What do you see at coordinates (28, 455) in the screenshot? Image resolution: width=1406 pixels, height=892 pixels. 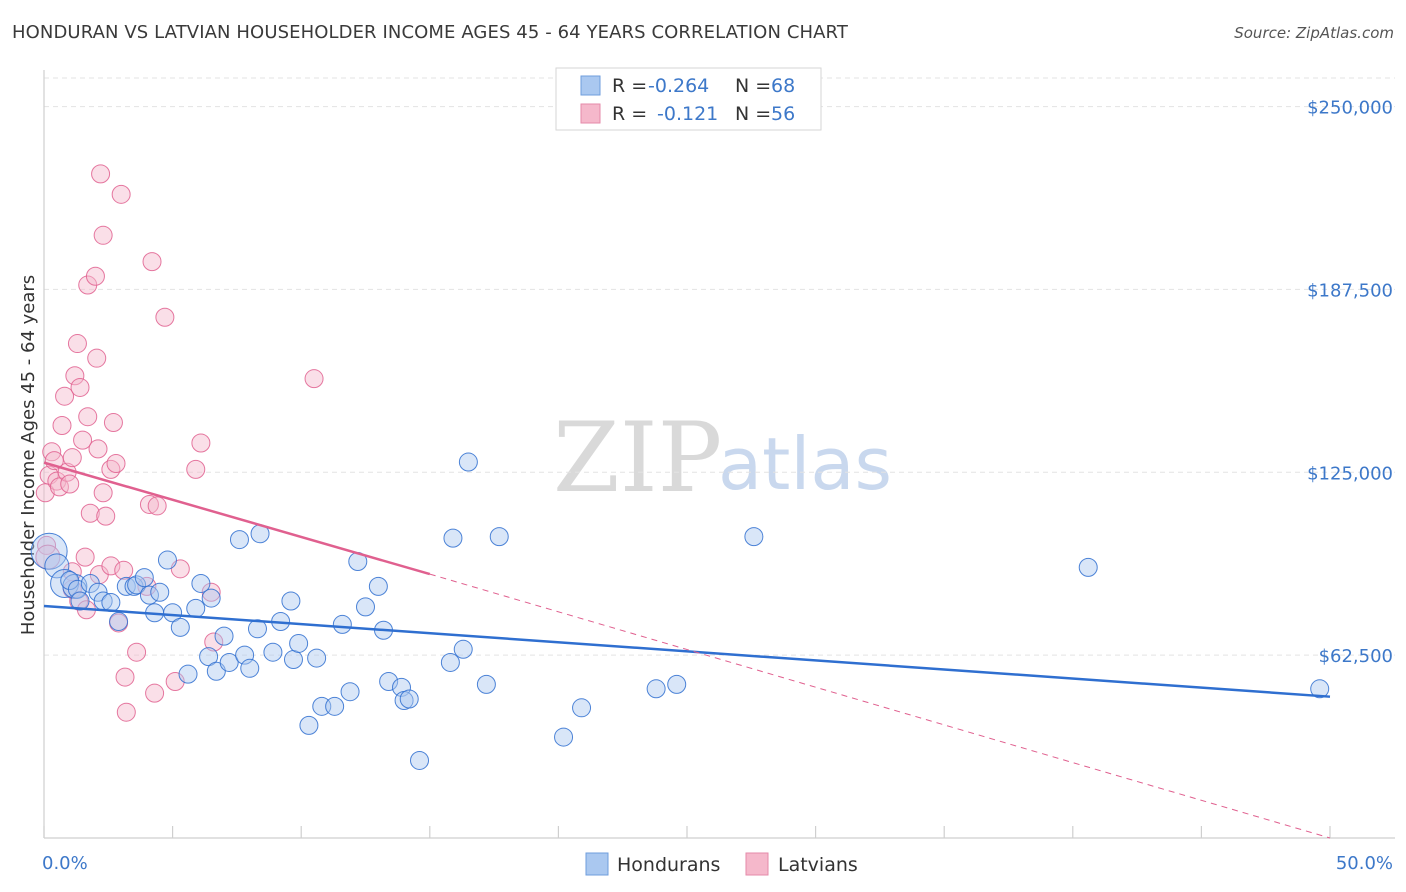 I see `y-axis-label: Householder Income Ages 45 - 64 years` at bounding box center [28, 455].